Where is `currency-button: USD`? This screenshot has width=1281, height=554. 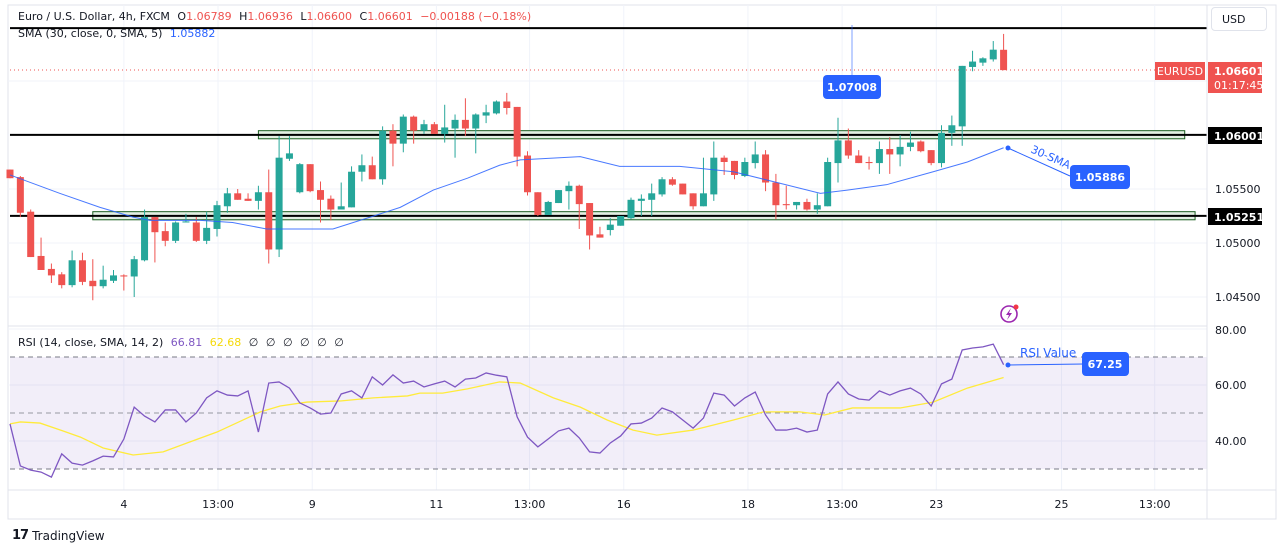
currency-button: USD is located at coordinates (1239, 19).